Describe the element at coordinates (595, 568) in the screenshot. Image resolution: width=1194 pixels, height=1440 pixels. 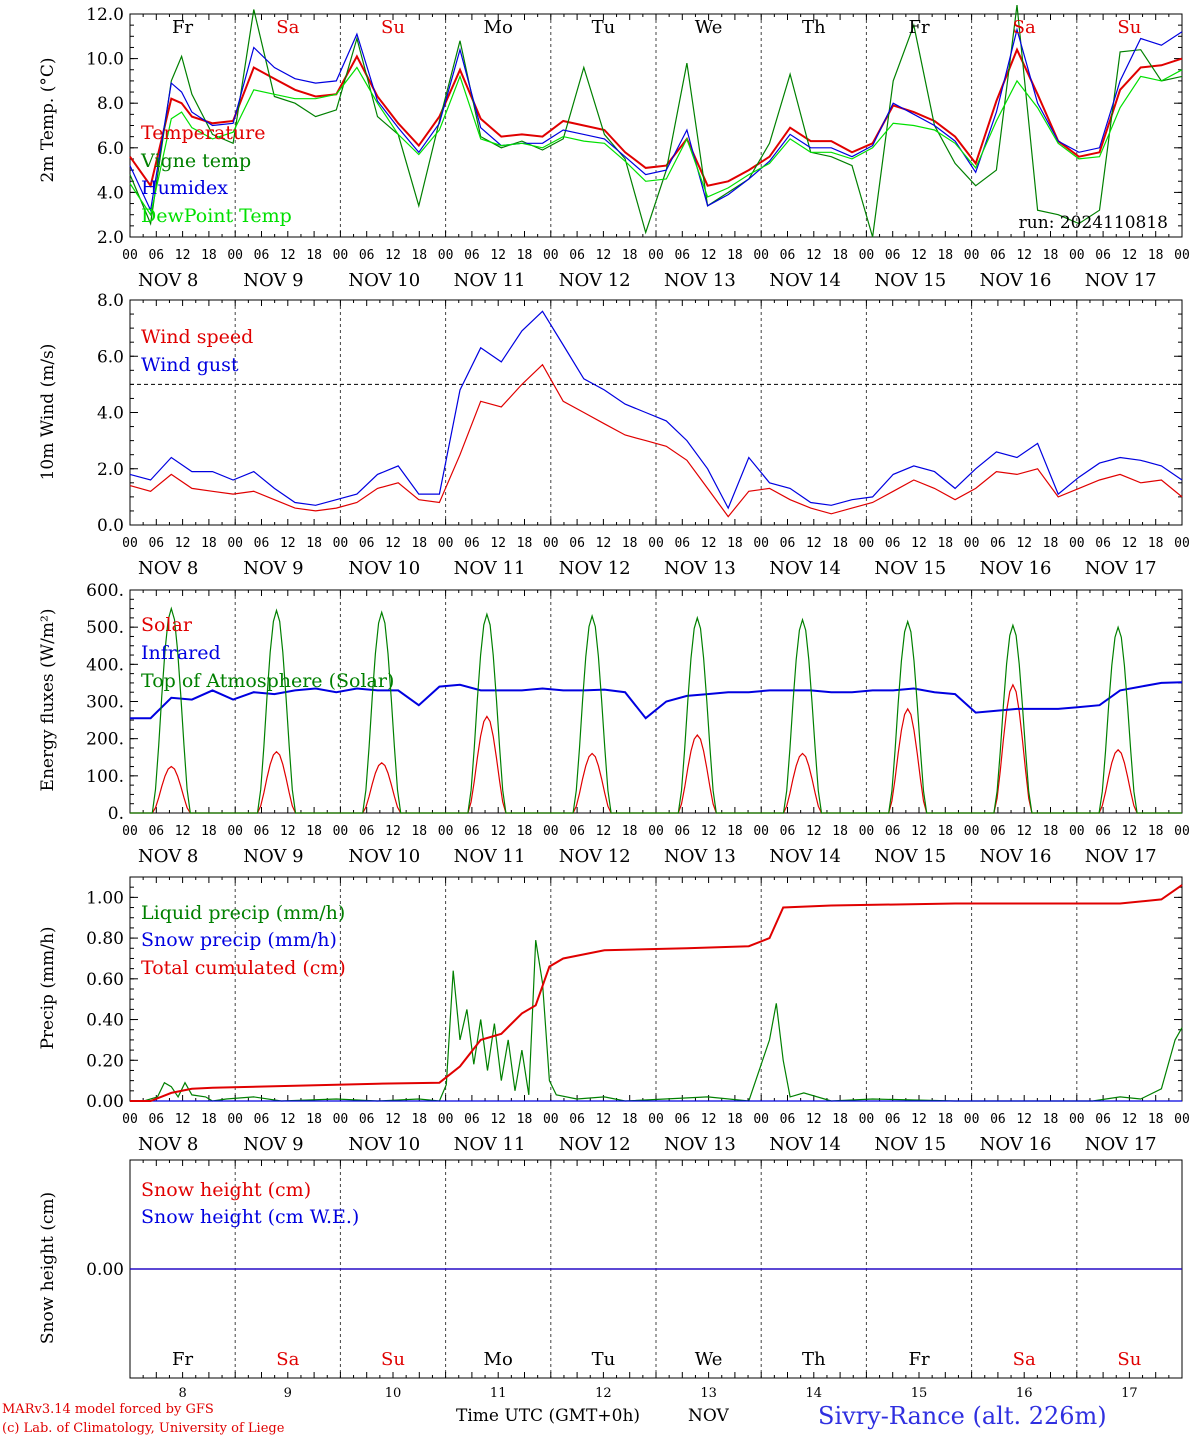
I see `date-label: NOV 12` at that location.